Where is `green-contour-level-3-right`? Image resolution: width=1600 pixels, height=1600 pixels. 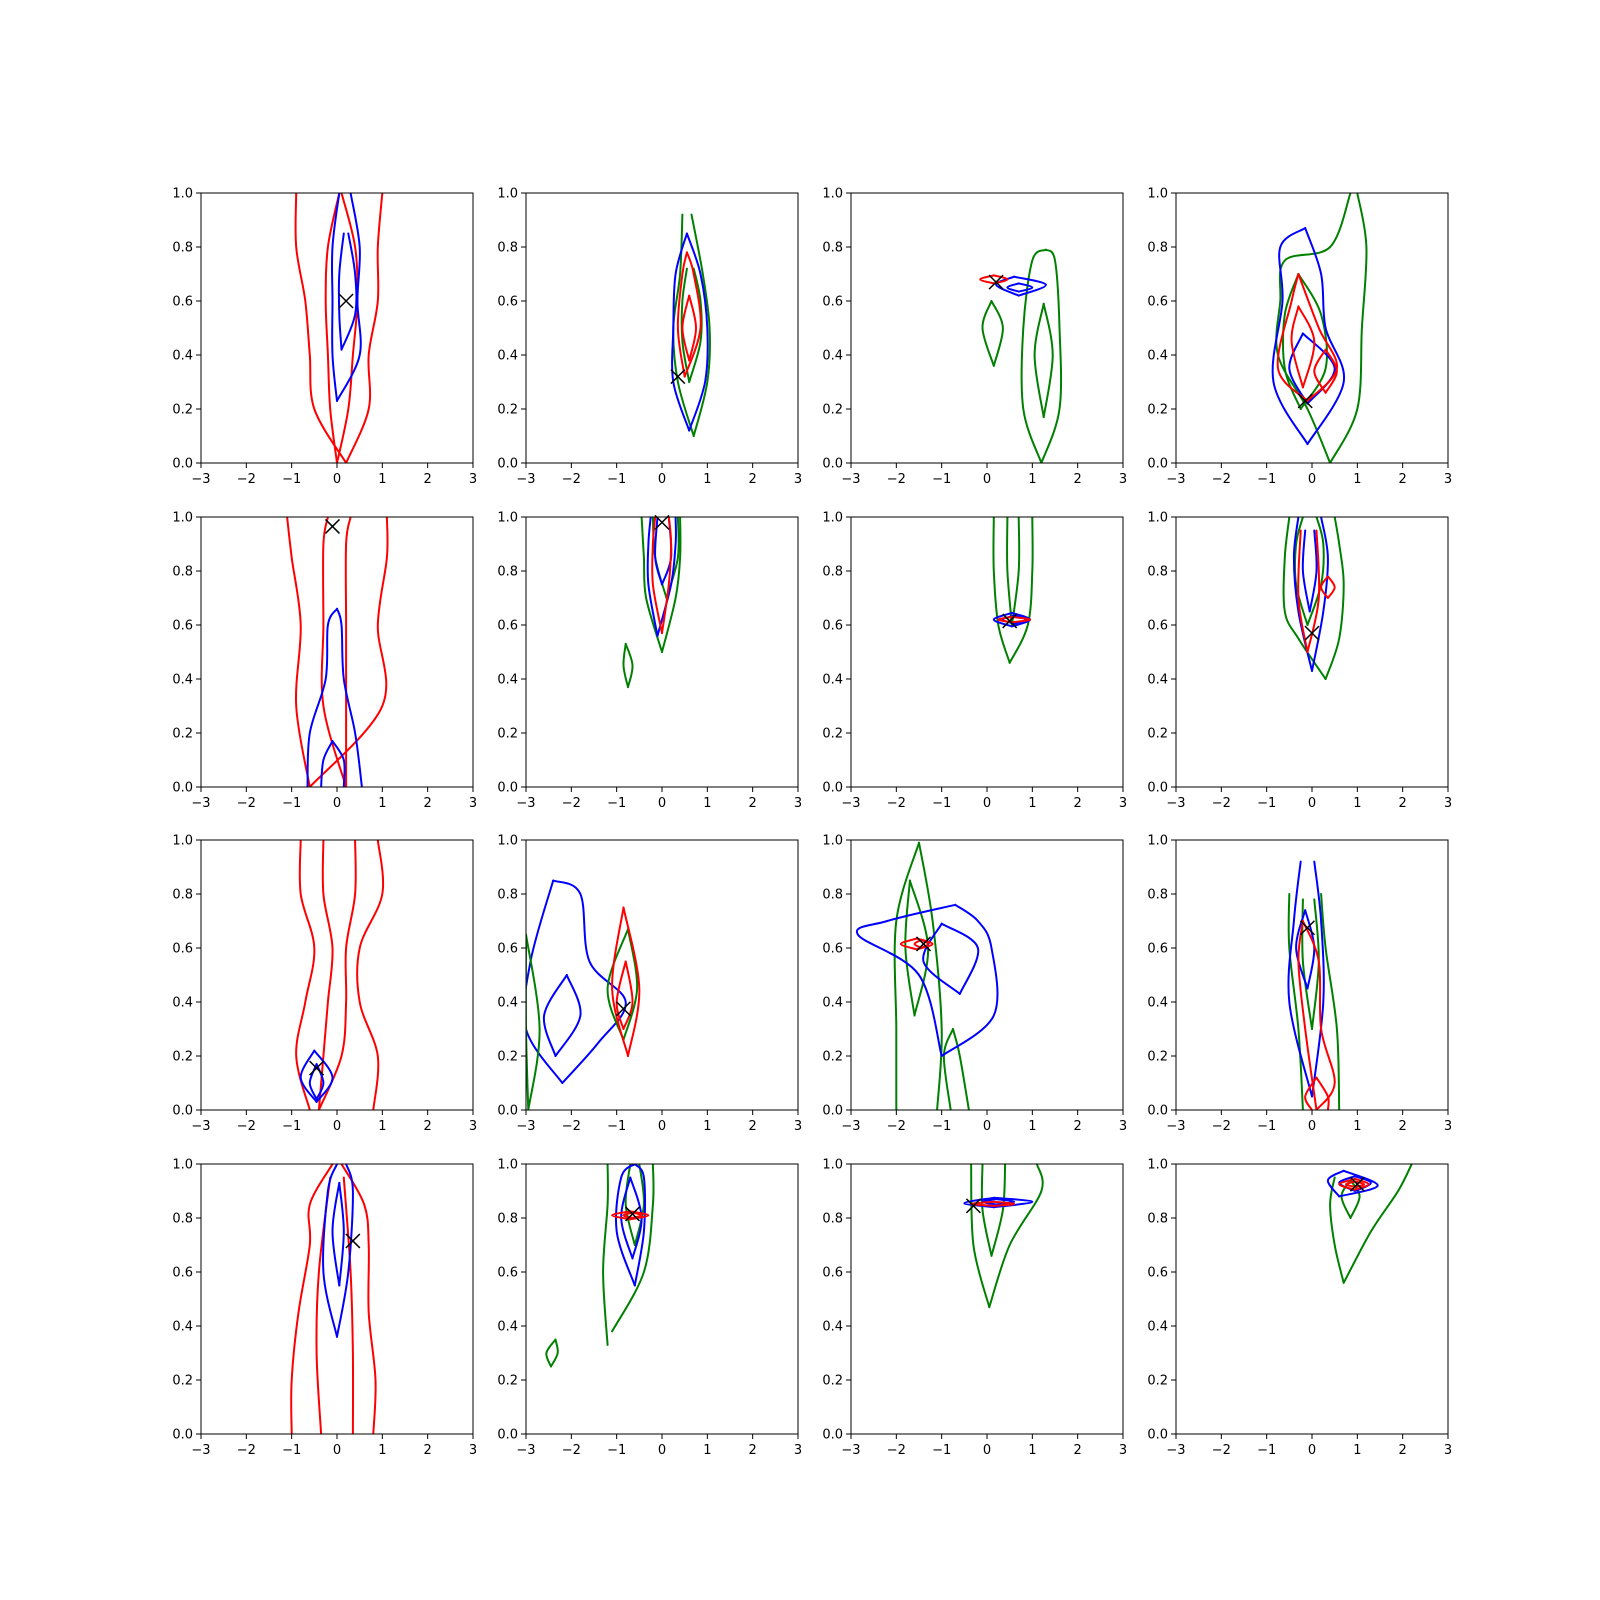 green-contour-level-3-right is located at coordinates (629, 665).